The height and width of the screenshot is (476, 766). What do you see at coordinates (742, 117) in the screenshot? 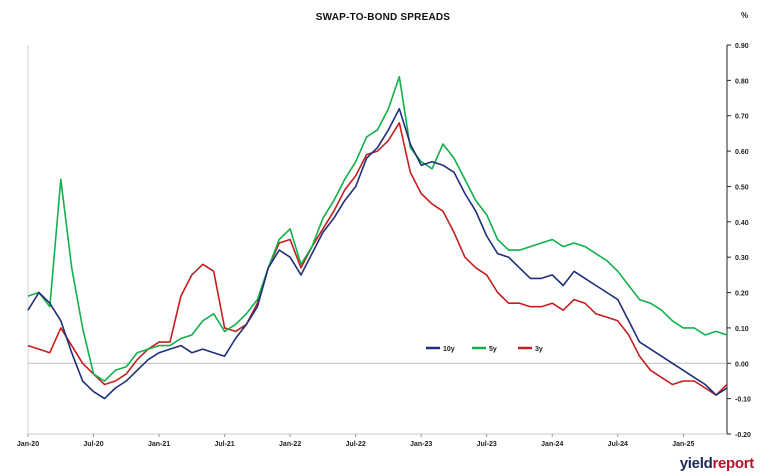
I see `y-tick-label: 0.70` at bounding box center [742, 117].